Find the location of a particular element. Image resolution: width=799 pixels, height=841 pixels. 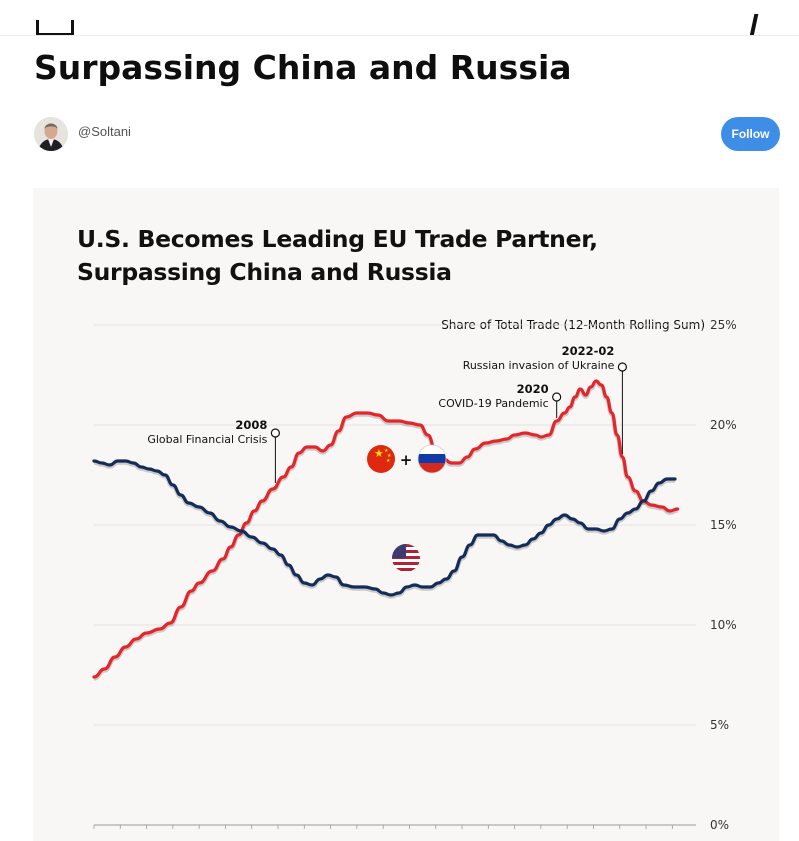

author-avatar is located at coordinates (51, 134).